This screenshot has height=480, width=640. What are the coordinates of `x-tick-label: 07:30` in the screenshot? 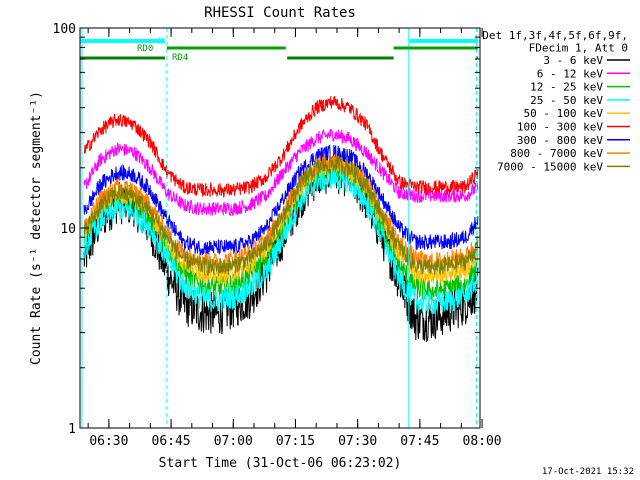 It's located at (357, 441).